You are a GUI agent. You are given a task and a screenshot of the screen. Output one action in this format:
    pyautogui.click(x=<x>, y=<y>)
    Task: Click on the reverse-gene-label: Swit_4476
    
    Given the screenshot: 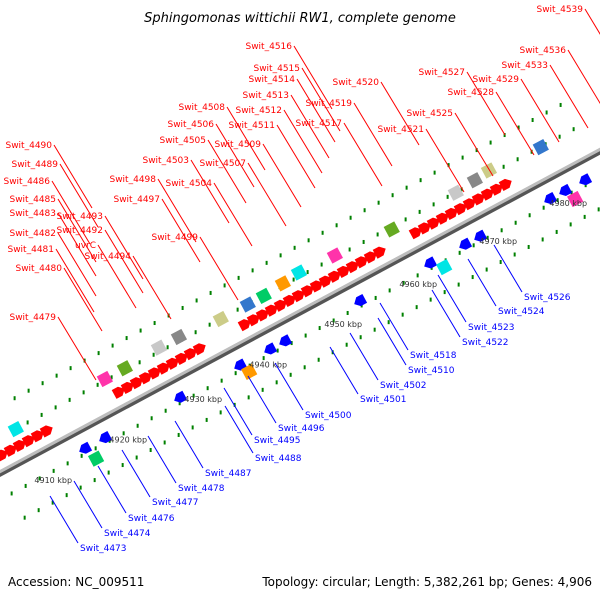 What is the action you would take?
    pyautogui.click(x=151, y=519)
    